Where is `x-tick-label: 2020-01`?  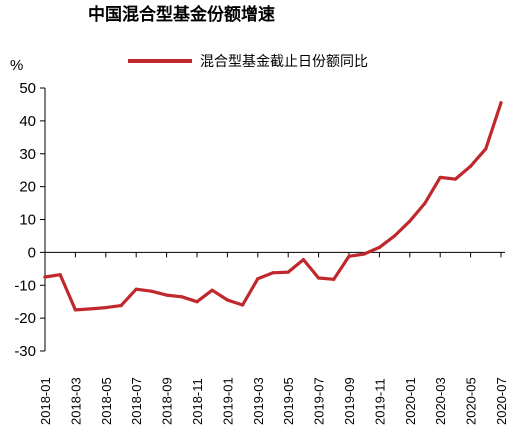
x-tick-label: 2020-01 is located at coordinates (410, 401).